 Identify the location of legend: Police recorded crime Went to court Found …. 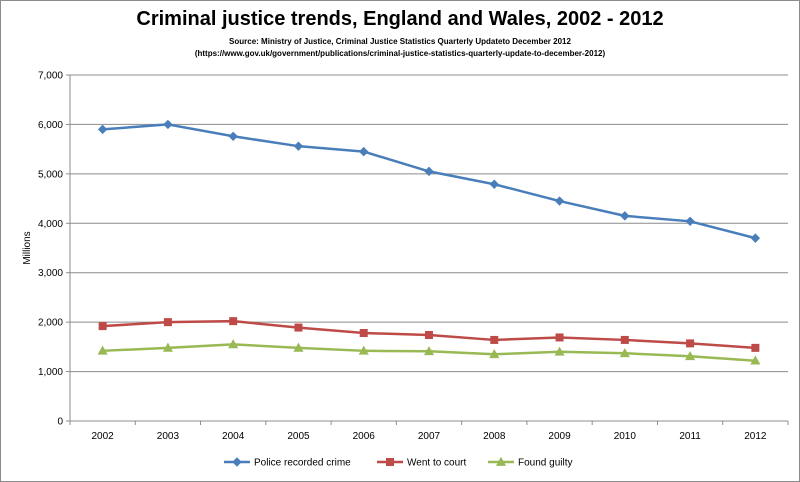
(398, 462).